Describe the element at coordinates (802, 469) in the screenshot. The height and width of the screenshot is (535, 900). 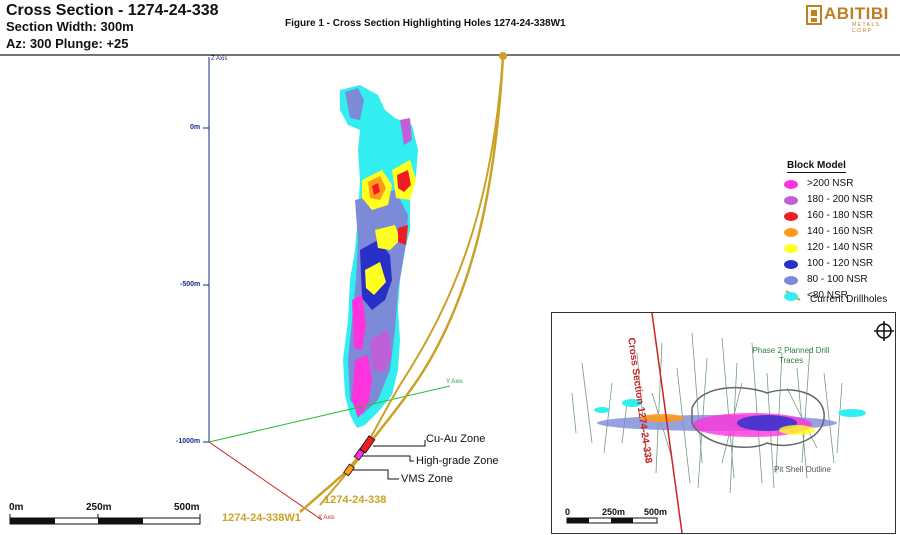
I see `pit-shell-label: Pit Shell Outline` at that location.